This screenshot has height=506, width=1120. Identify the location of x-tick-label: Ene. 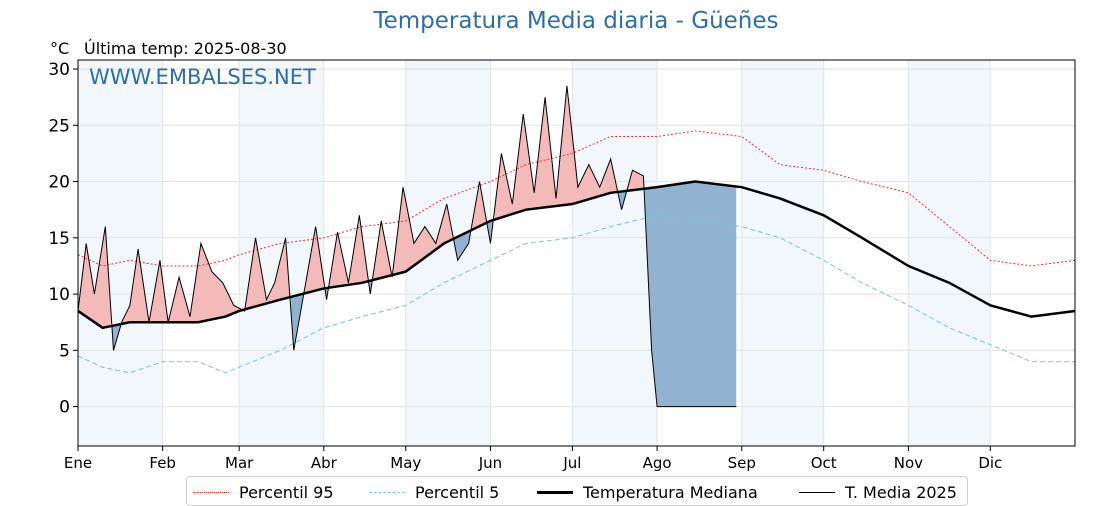
(78, 463).